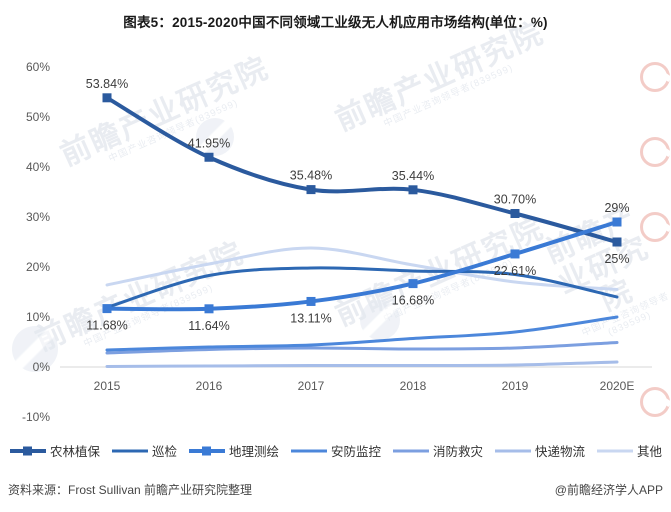 The width and height of the screenshot is (671, 512). I want to click on legend-item-4: 消防救灾, so click(437, 450).